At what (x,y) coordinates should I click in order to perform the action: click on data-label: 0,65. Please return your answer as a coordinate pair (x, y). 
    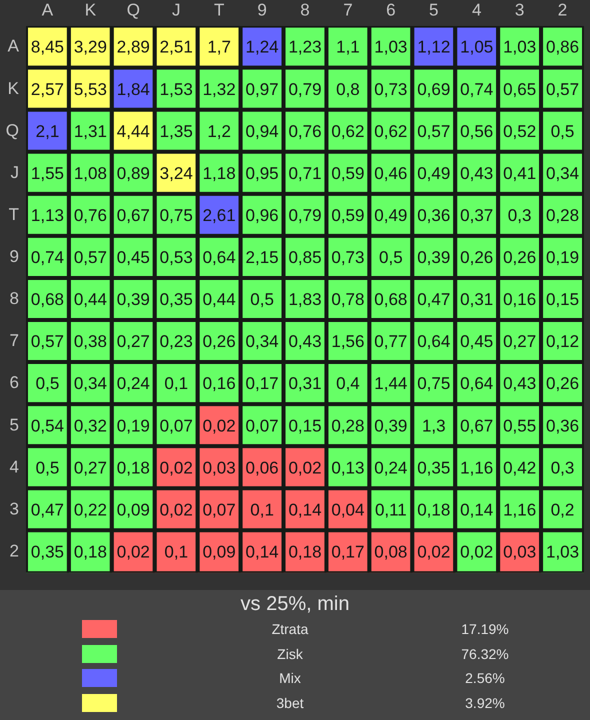
    Looking at the image, I should click on (519, 89).